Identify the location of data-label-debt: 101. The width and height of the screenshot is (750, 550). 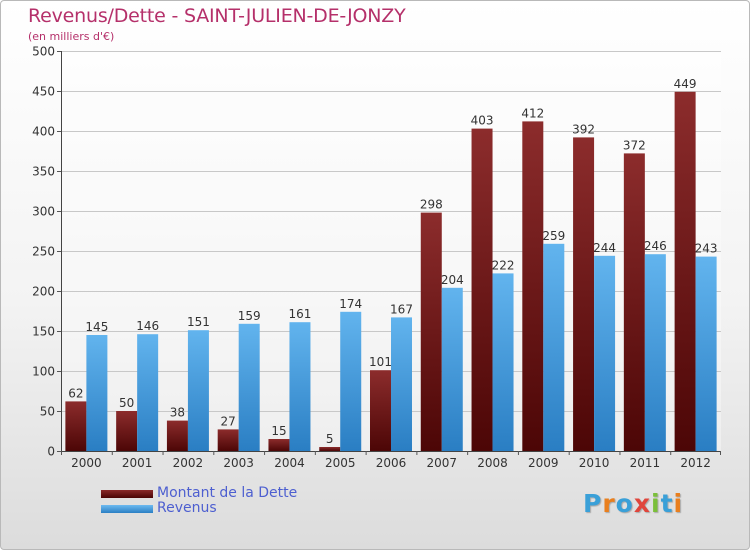
(380, 362).